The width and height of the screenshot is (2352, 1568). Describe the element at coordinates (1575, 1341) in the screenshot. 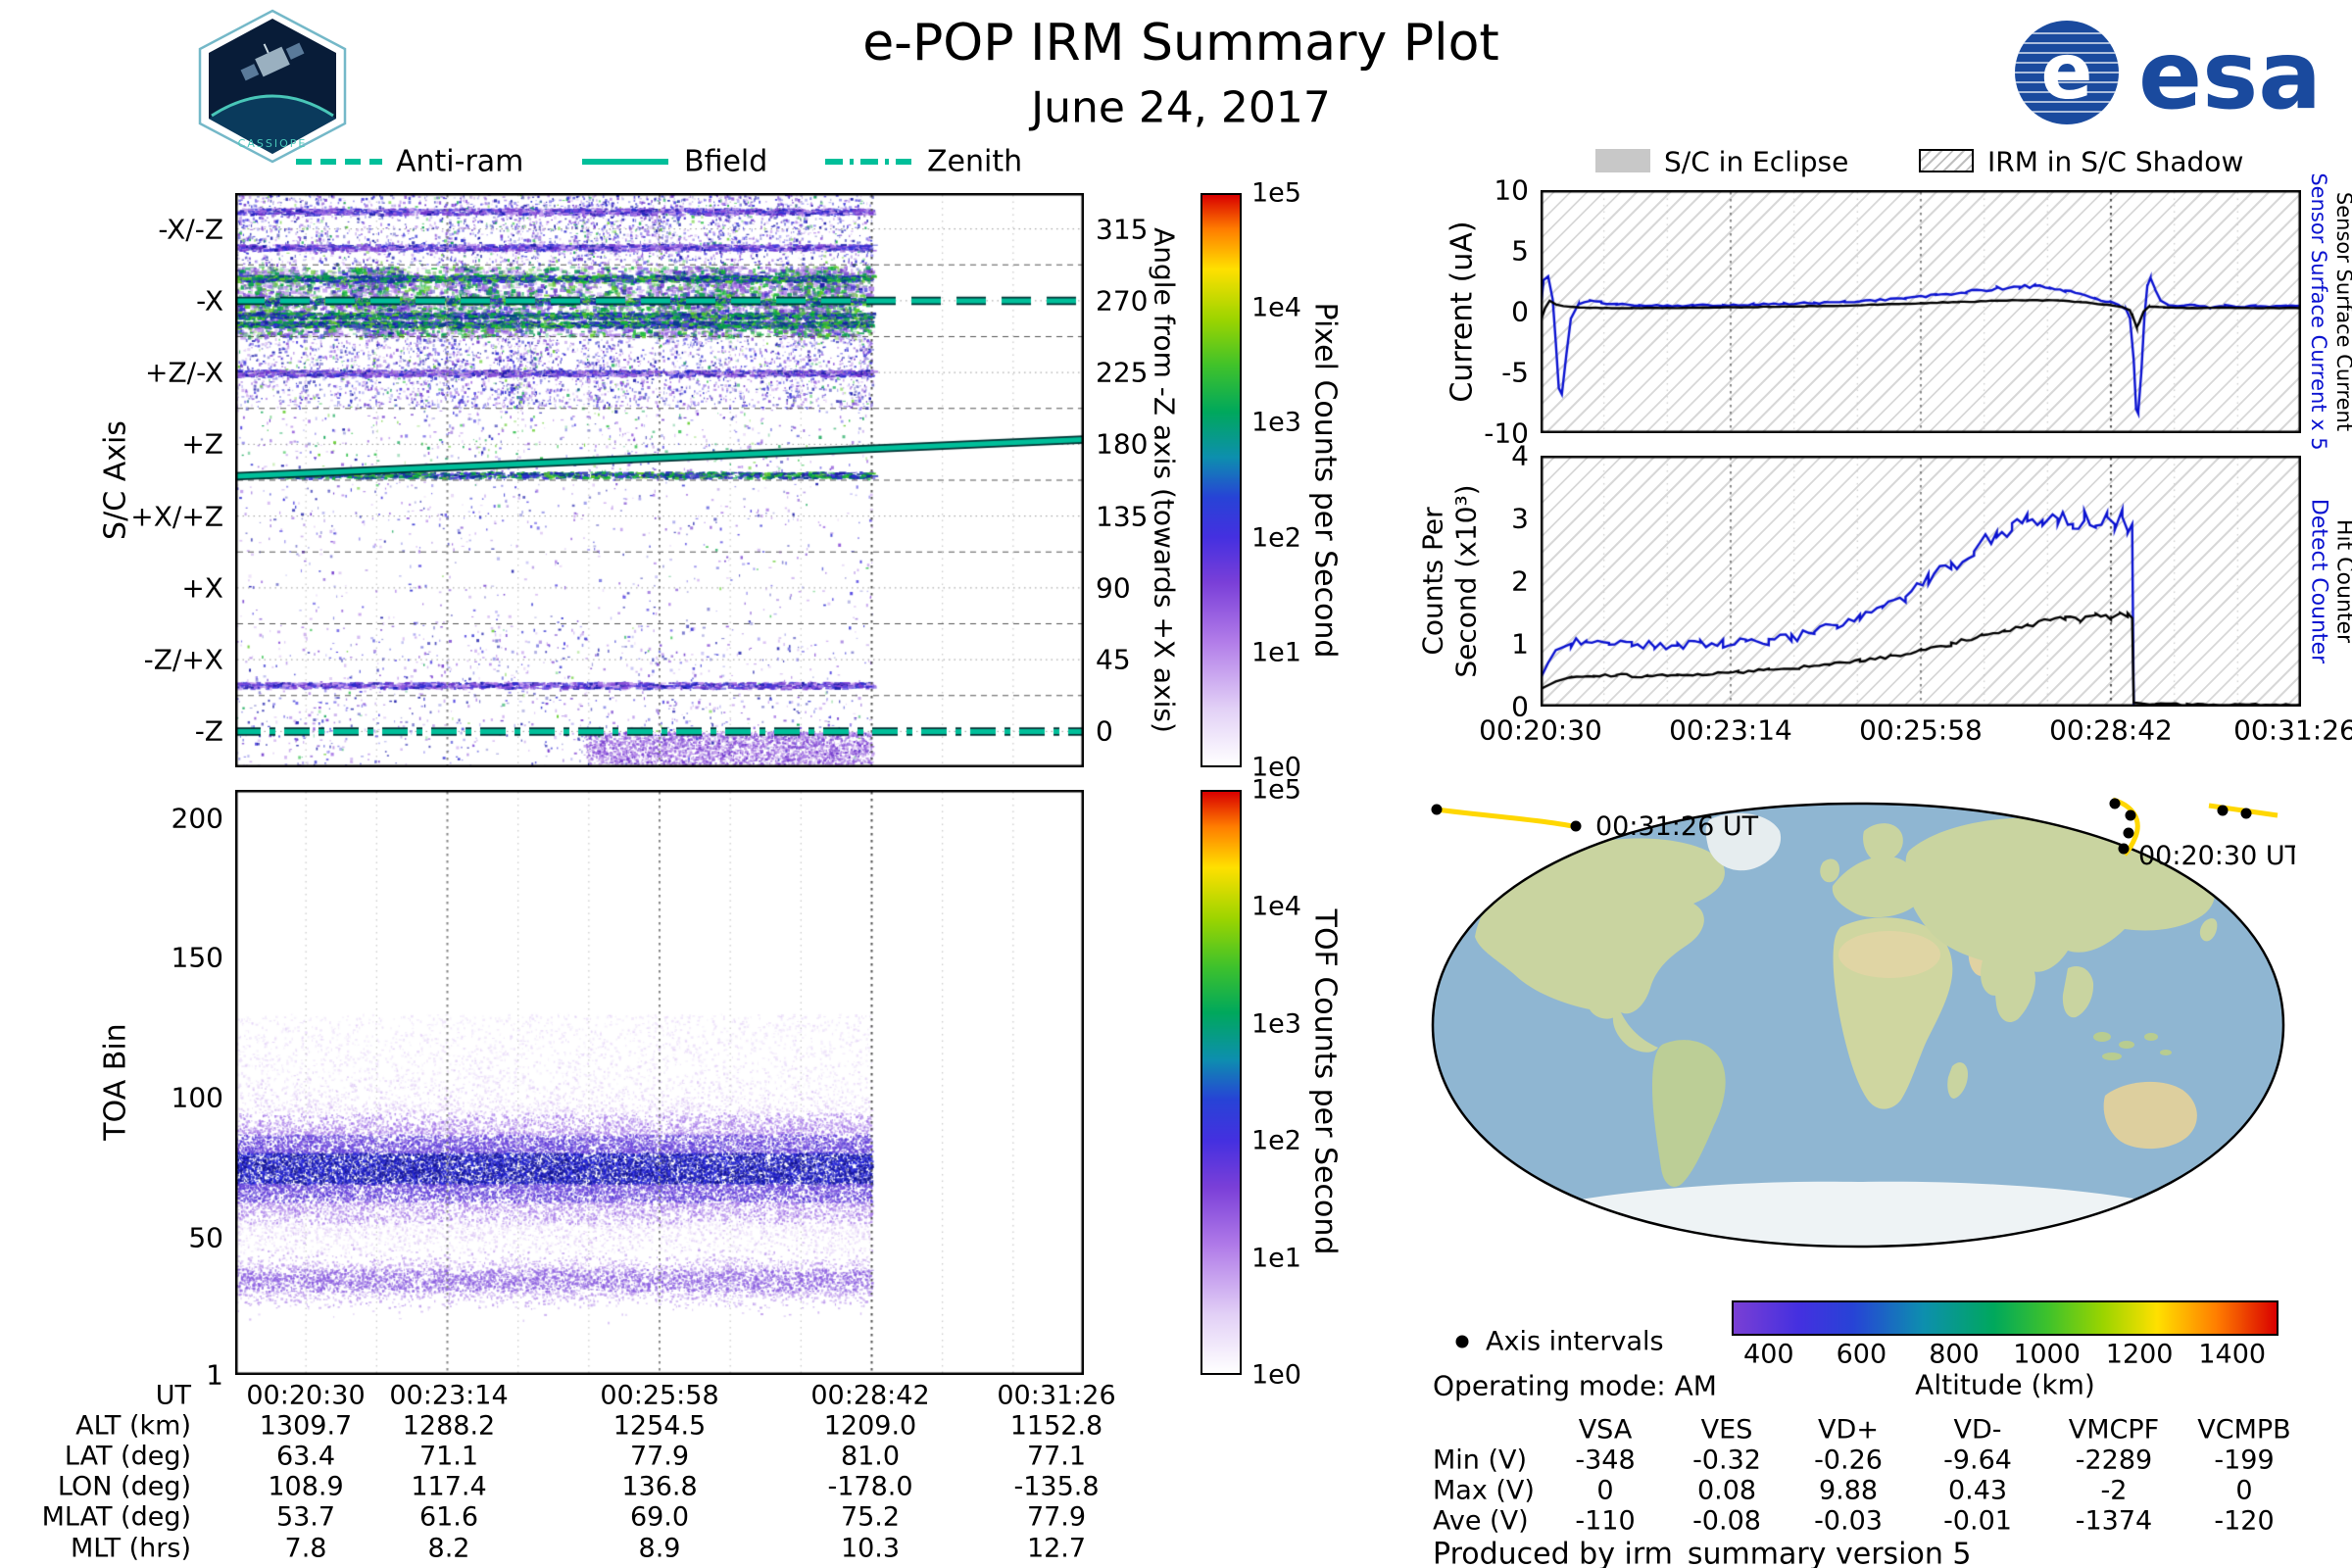

I see `axis-intervals-label: Axis intervals` at that location.